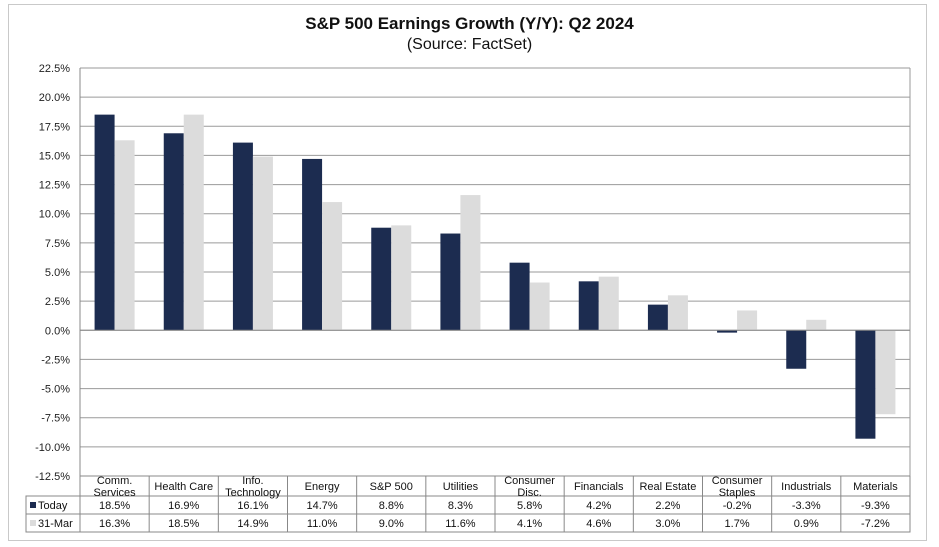  Describe the element at coordinates (54, 215) in the screenshot. I see `y-tick-label: 10.0%` at that location.